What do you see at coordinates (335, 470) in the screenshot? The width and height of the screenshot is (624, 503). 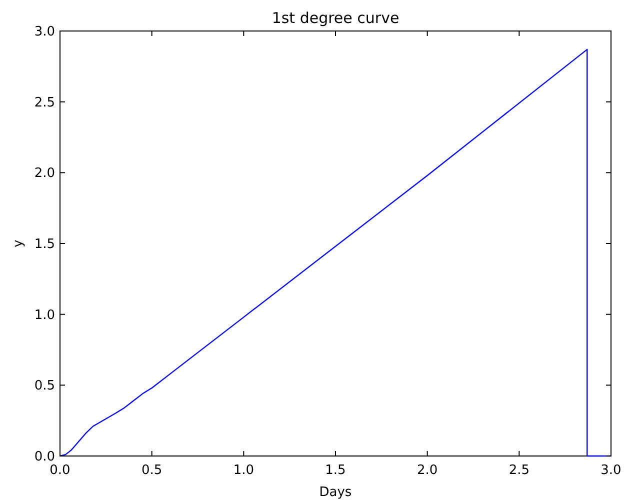 I see `x-tick-label: 1.5` at bounding box center [335, 470].